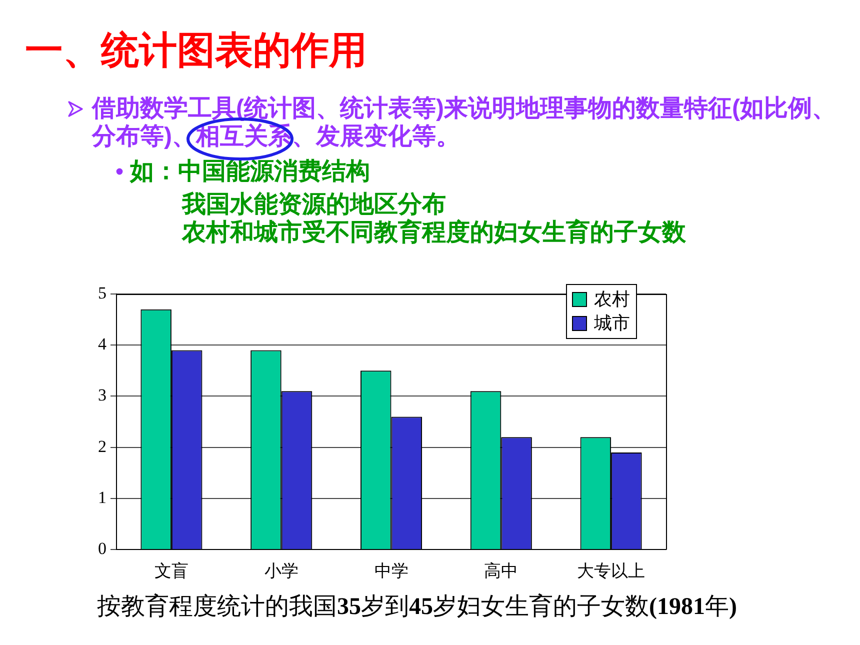 The image size is (860, 645). Describe the element at coordinates (102, 292) in the screenshot. I see `y-tick-label: 5` at that location.